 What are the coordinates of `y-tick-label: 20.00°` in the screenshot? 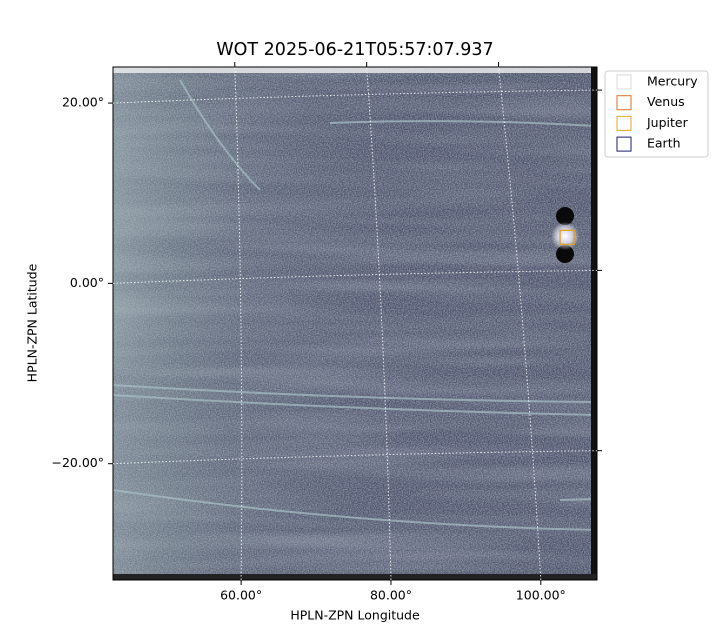 It's located at (83, 102).